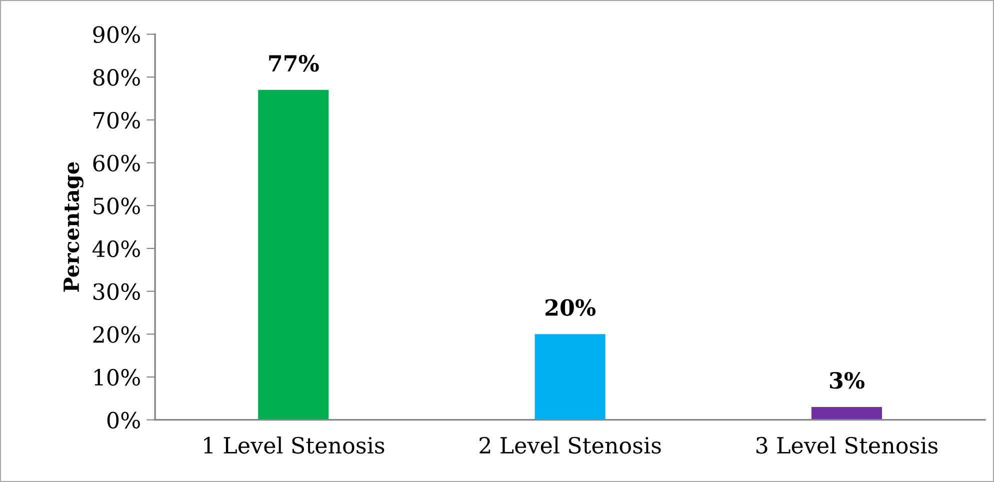  What do you see at coordinates (847, 380) in the screenshot?
I see `data-label: 3%` at bounding box center [847, 380].